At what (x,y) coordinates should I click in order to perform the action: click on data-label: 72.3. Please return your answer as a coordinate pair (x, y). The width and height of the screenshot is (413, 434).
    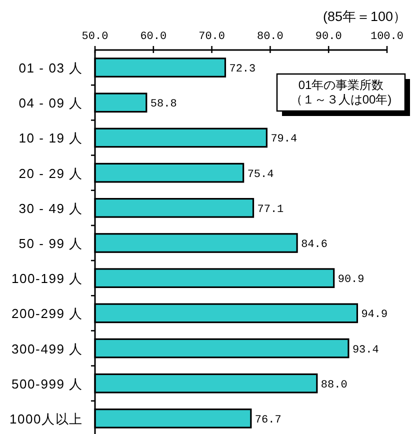
    Looking at the image, I should click on (242, 70).